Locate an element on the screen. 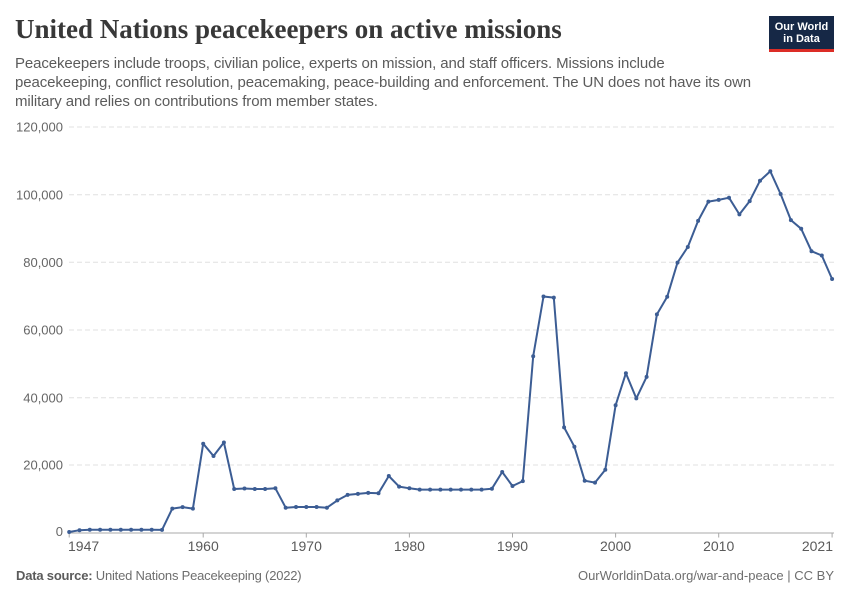  svg-text: 1947 is located at coordinates (83, 546).